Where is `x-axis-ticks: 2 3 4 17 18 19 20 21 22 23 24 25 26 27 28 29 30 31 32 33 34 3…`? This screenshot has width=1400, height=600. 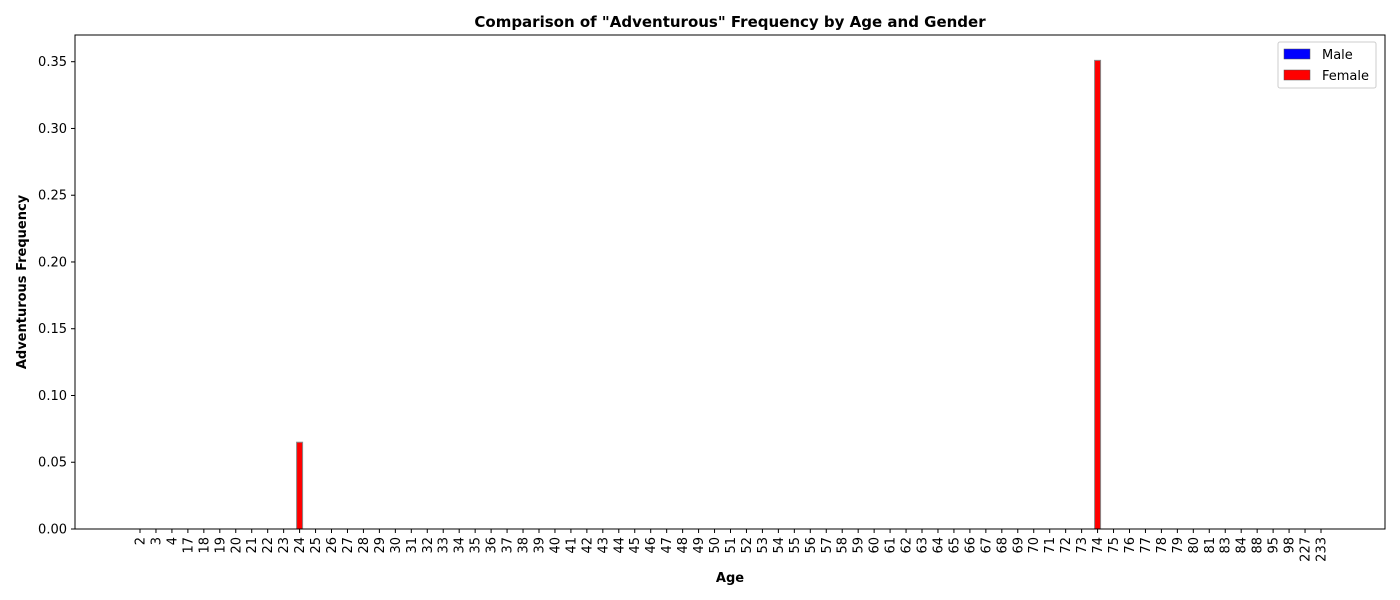 x-axis-ticks: 2 3 4 17 18 19 20 21 22 23 24 25 26 27 28 29 30 31 32 33 34 3… is located at coordinates (732, 545).